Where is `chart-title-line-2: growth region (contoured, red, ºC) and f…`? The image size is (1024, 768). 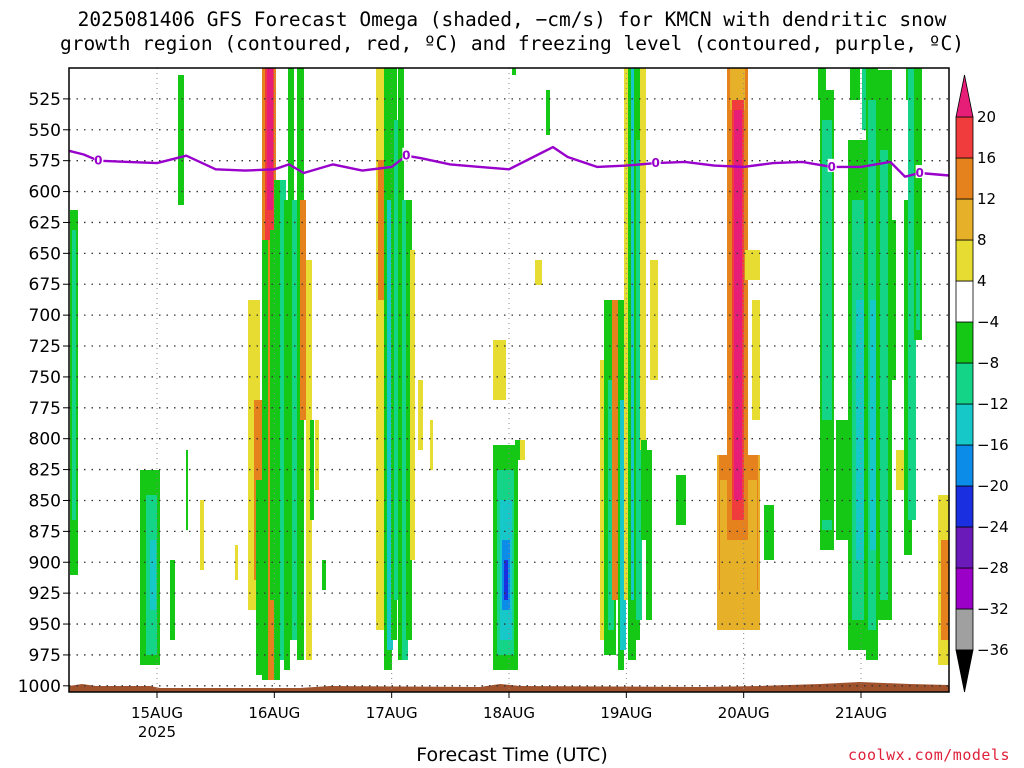 chart-title-line-2: growth region (contoured, red, ºC) and f… is located at coordinates (512, 43).